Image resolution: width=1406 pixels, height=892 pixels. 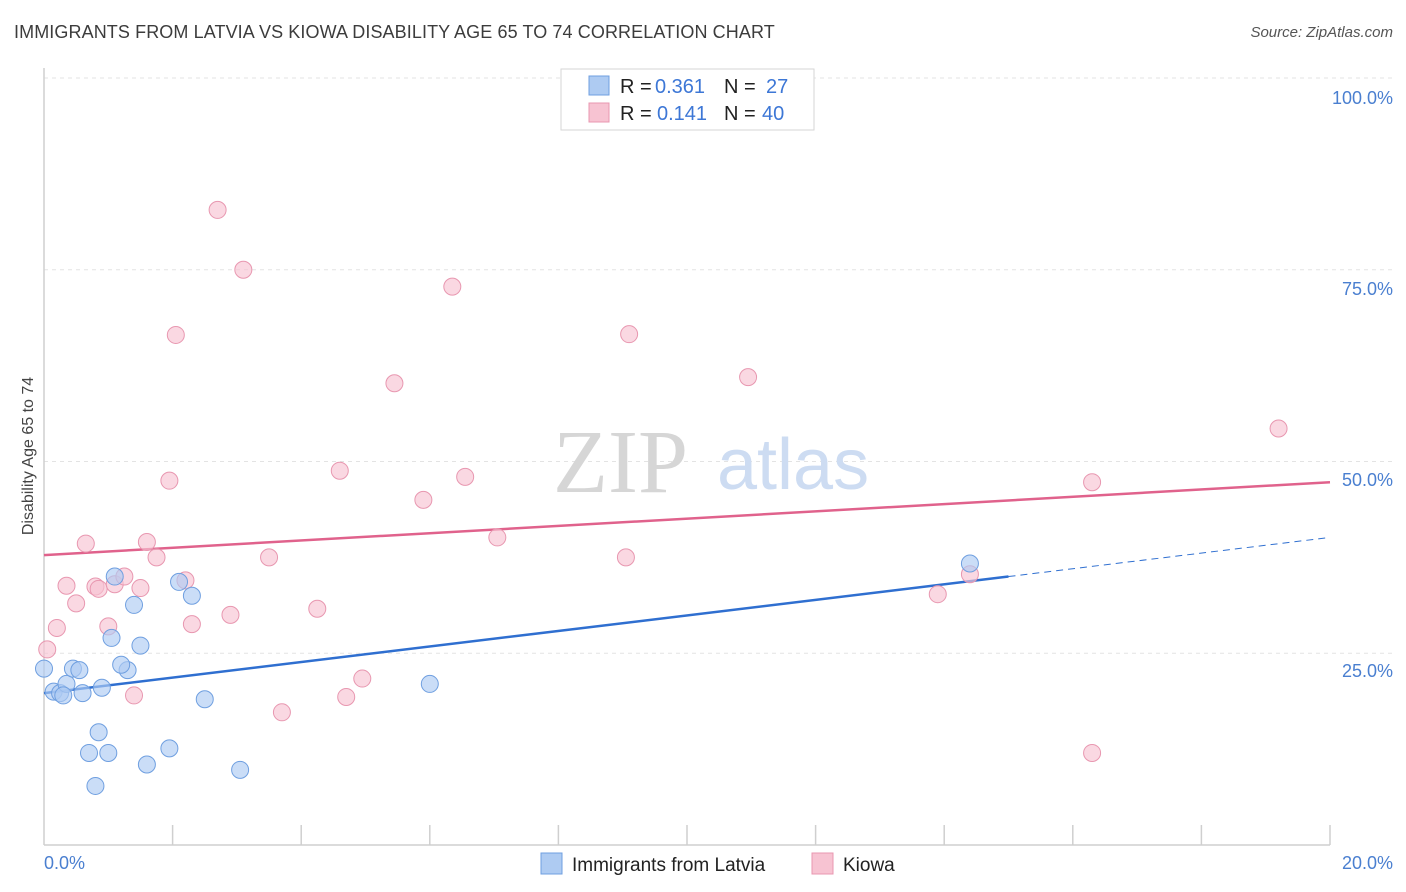 What do you see at coordinates (687, 99) in the screenshot?
I see `stats-legend: R = 0.361 N = 27 R = 0.141 N = 40` at bounding box center [687, 99].